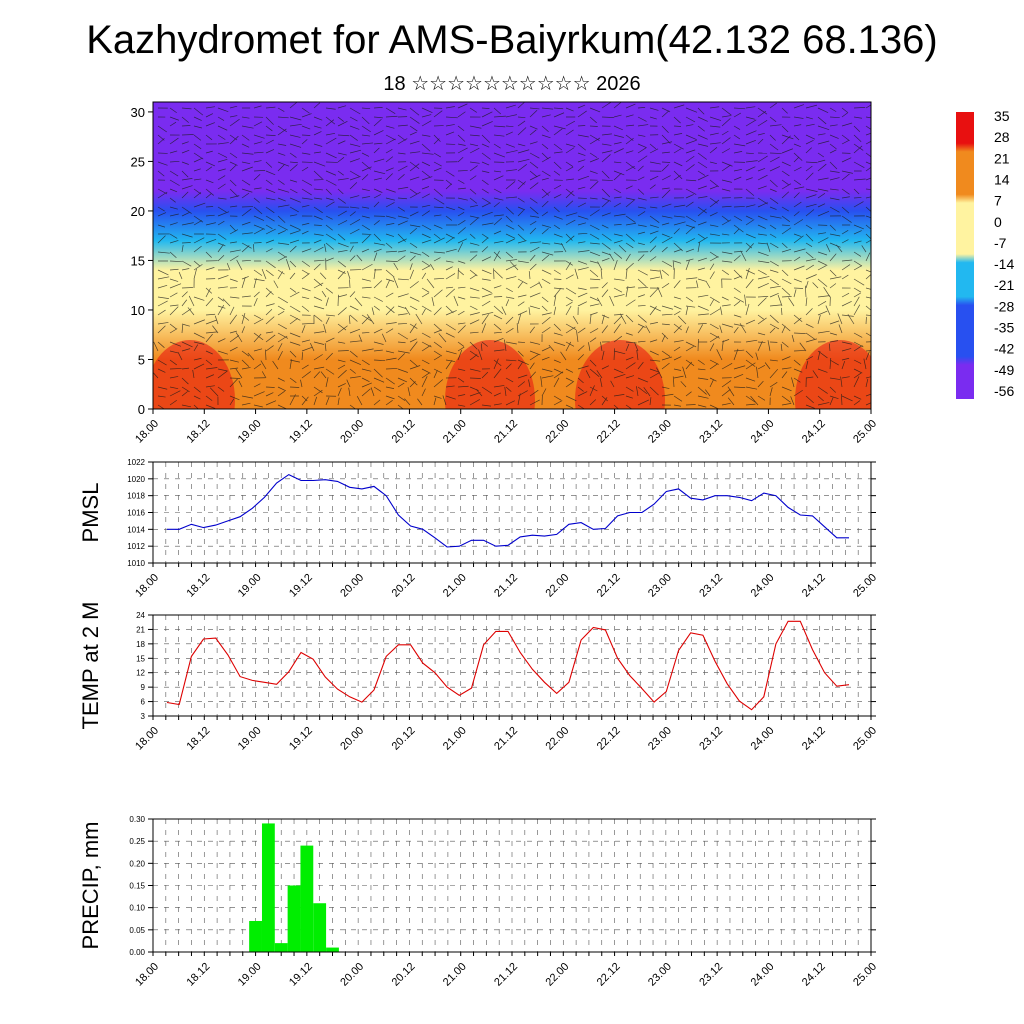  What do you see at coordinates (512, 374) in the screenshot?
I see `warm-surface-spots` at bounding box center [512, 374].